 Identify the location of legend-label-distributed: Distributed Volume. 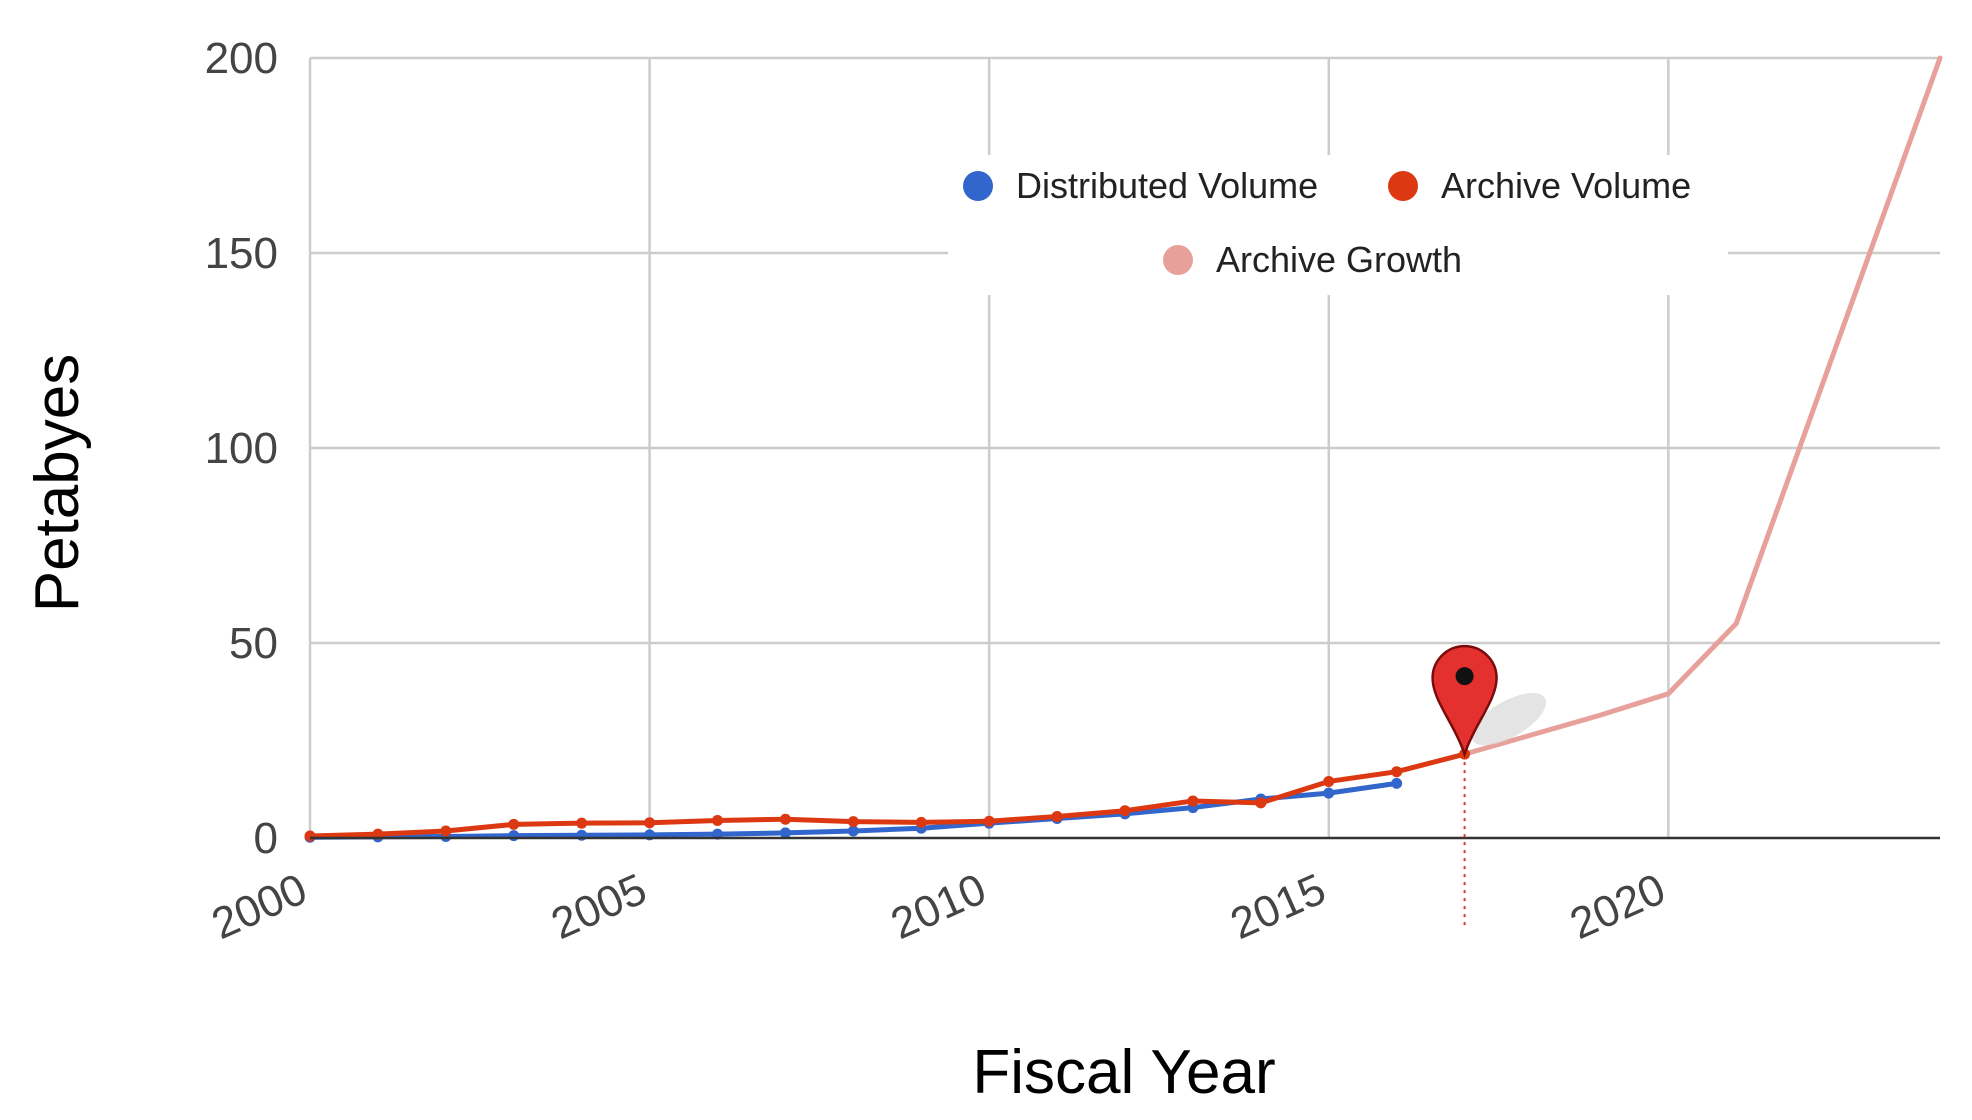
(1167, 185).